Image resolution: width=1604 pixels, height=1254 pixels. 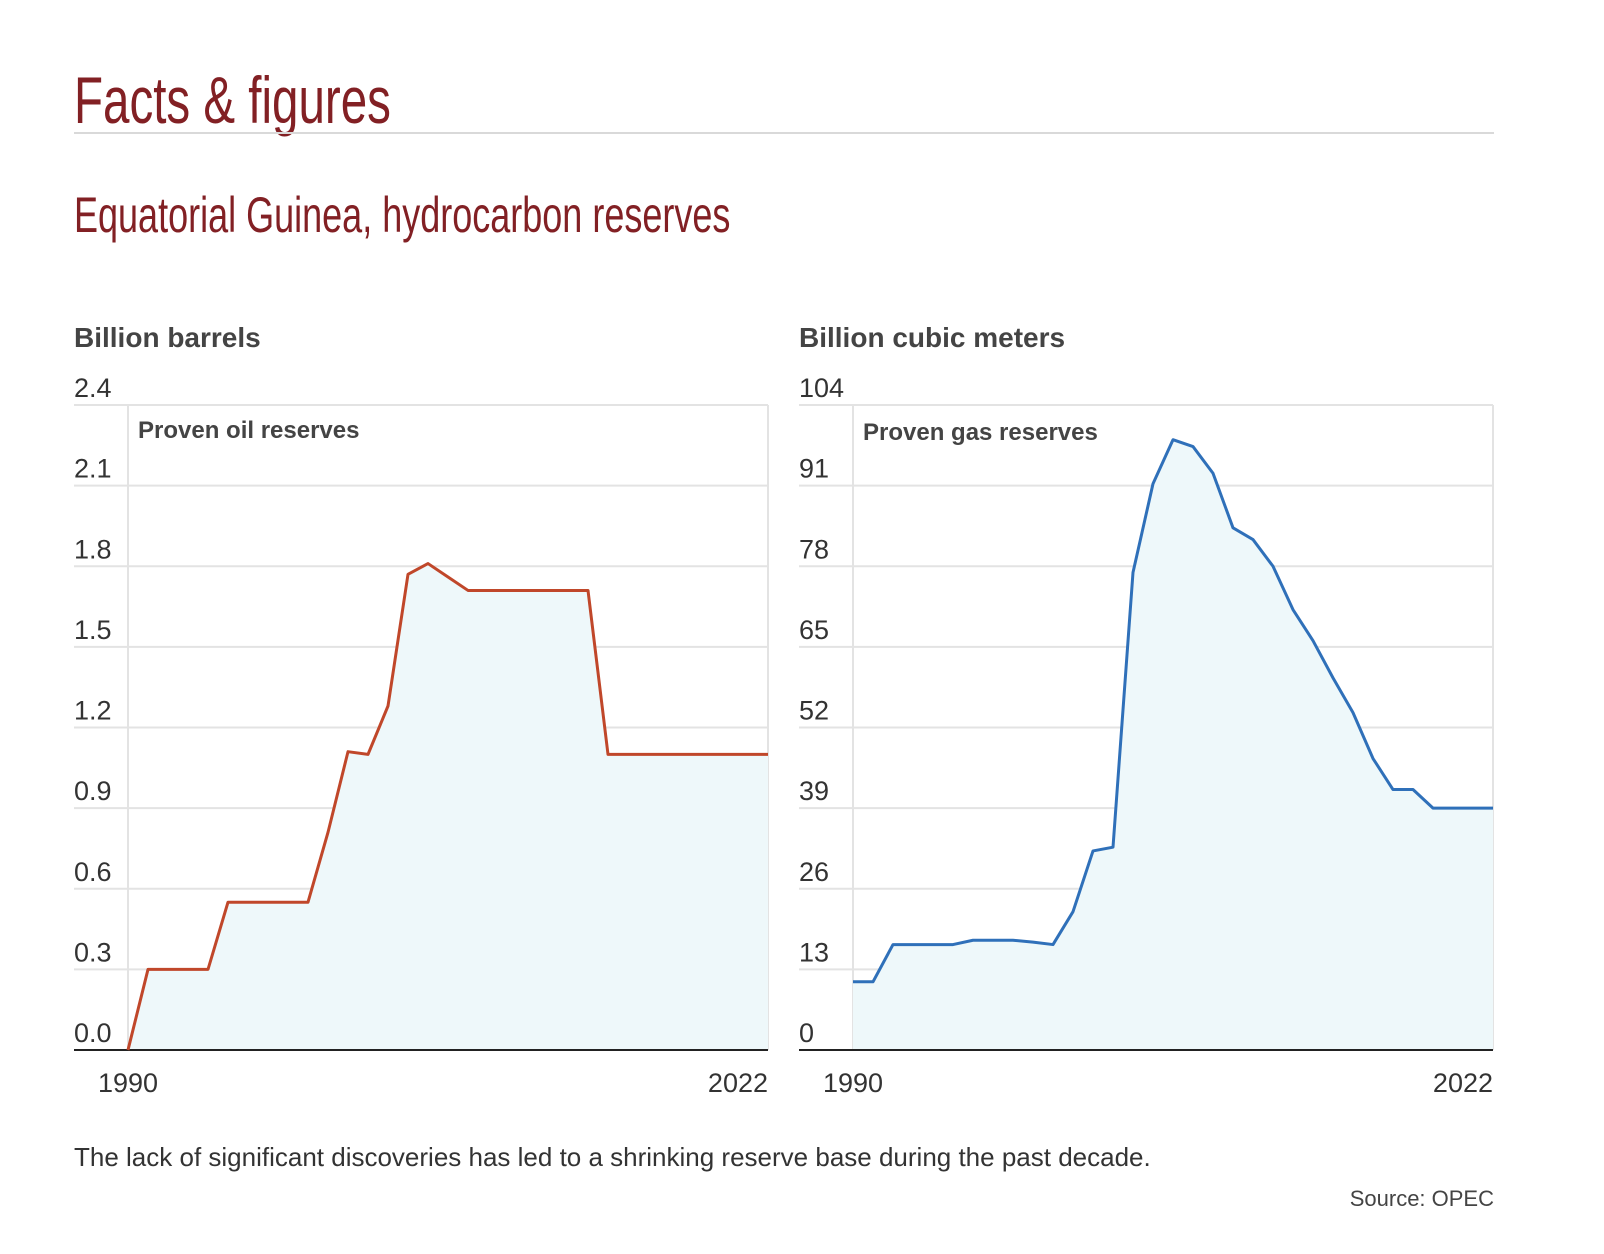 I want to click on y-tick-label: 26, so click(x=814, y=872).